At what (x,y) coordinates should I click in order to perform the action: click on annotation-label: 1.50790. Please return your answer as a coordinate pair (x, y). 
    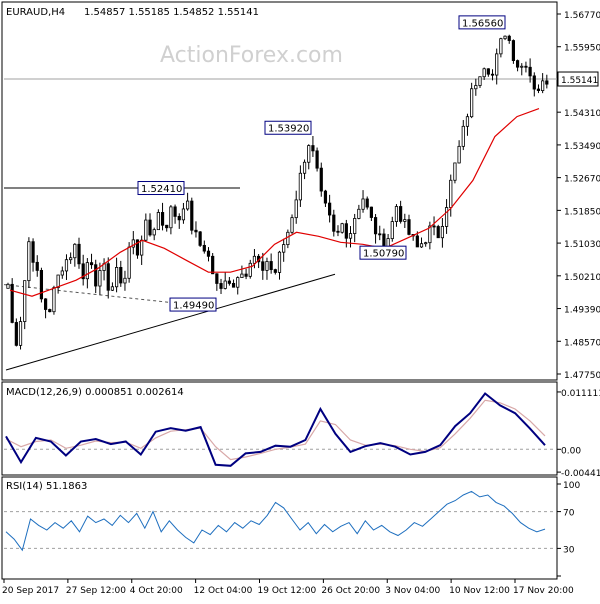
    Looking at the image, I should click on (383, 254).